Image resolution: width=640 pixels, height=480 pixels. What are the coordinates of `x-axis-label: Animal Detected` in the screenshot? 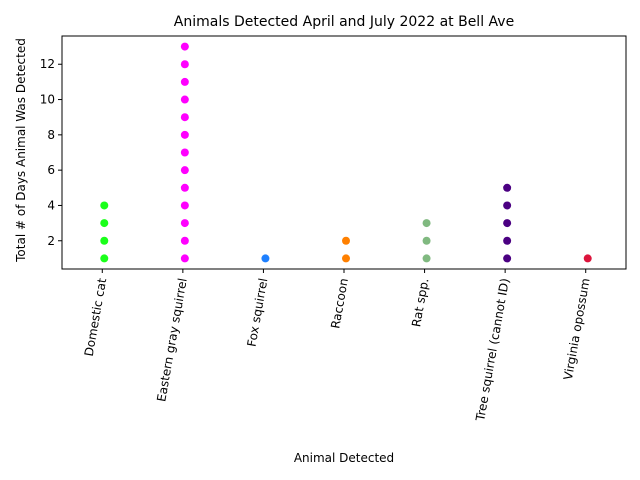 It's located at (344, 458).